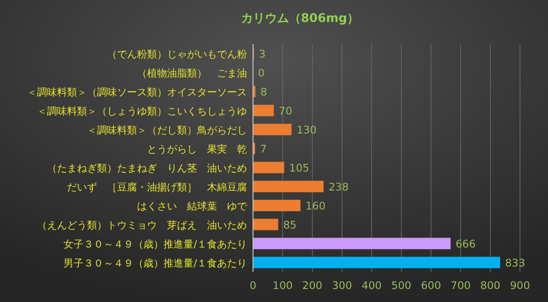 This screenshot has height=302, width=548. Describe the element at coordinates (515, 264) in the screenshot. I see `data-label: 833` at that location.